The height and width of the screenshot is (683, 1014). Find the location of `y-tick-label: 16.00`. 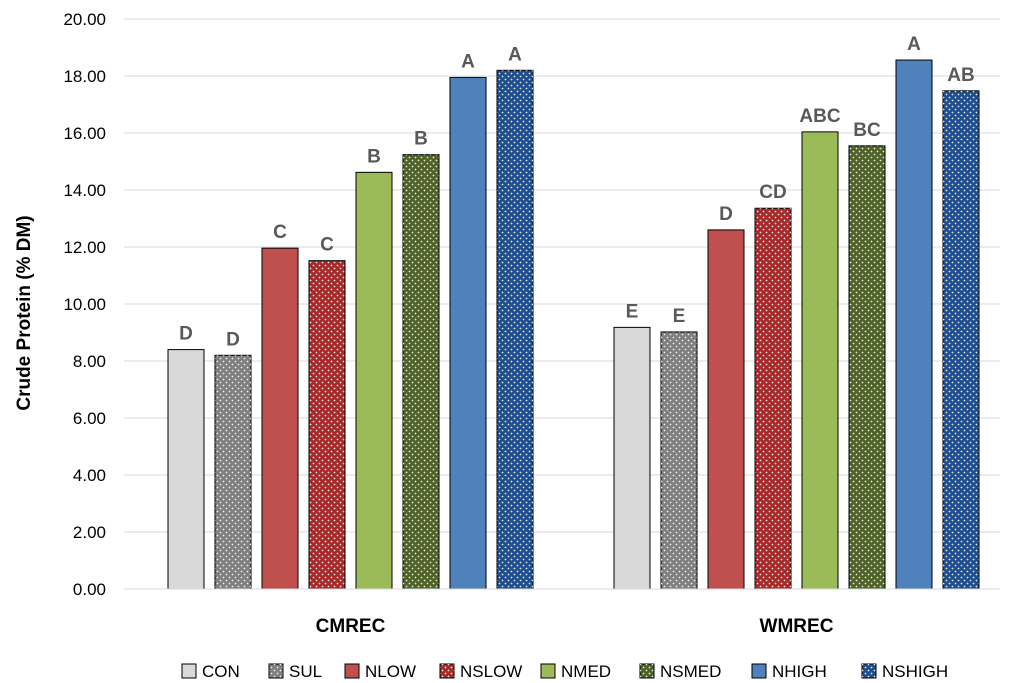

y-tick-label: 16.00 is located at coordinates (84, 133).